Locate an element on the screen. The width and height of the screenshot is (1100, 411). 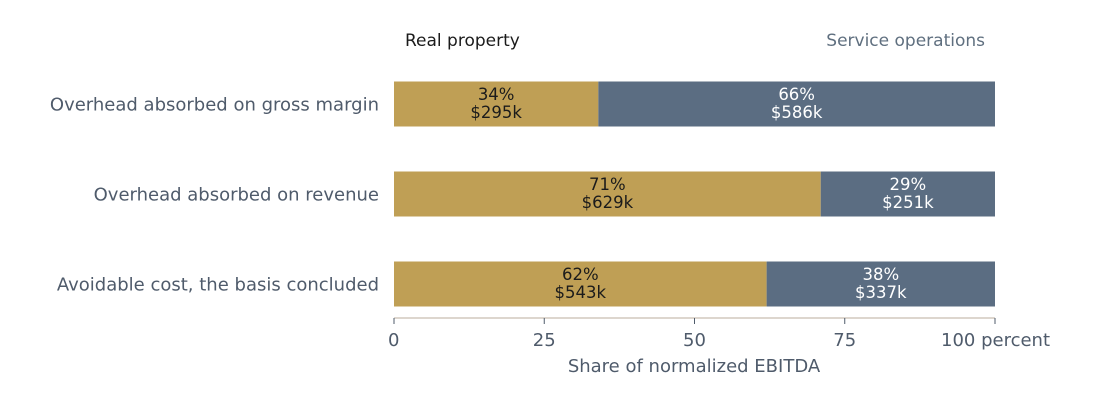
category-label: Overhead absorbed on revenue is located at coordinates (236, 195).